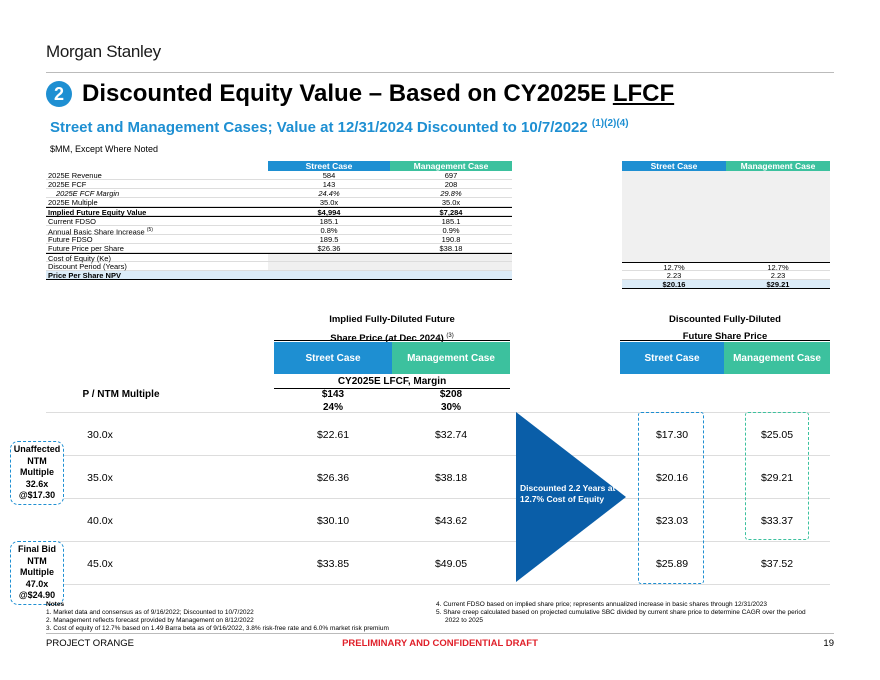 Image resolution: width=880 pixels, height=680 pixels. What do you see at coordinates (79, 258) in the screenshot?
I see `row-label: Cost of Equity (Ke)` at bounding box center [79, 258].